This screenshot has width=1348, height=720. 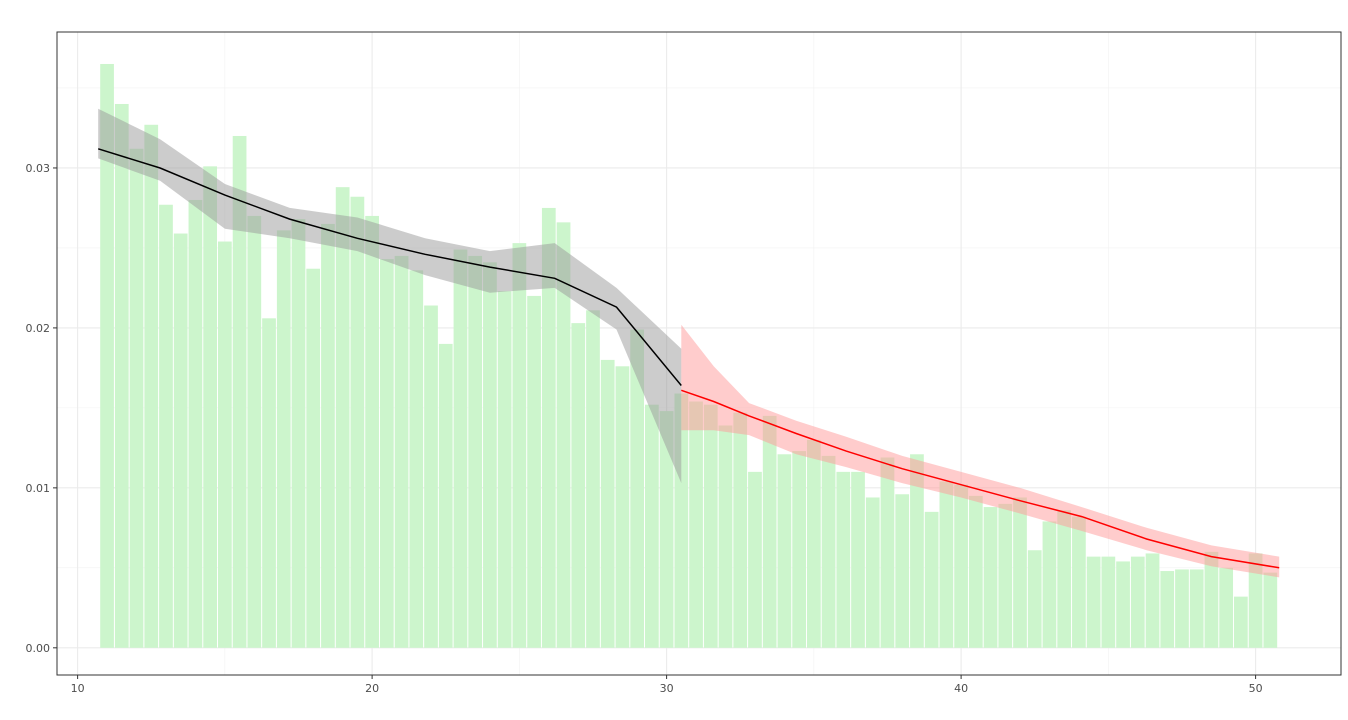 What do you see at coordinates (41, 408) in the screenshot?
I see `y-axis: 0.00 0.01 0.02 0.03` at bounding box center [41, 408].